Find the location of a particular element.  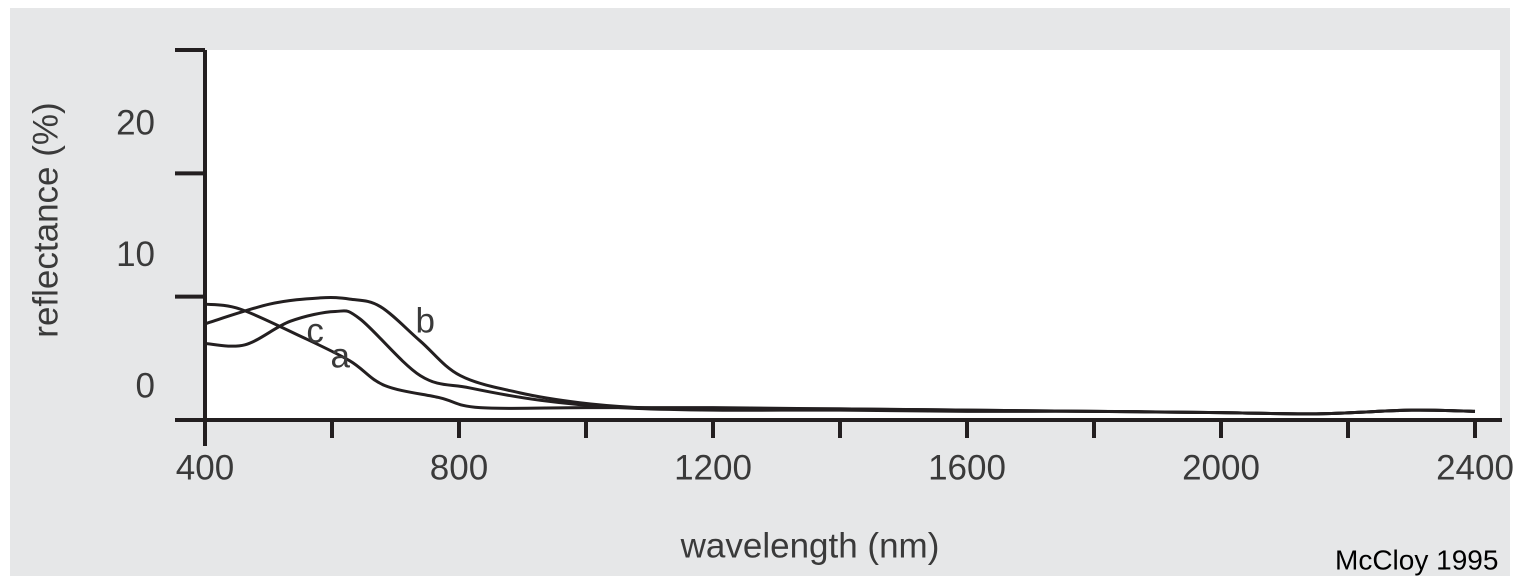

y-axis-label: reflectance (%) is located at coordinates (45, 219).